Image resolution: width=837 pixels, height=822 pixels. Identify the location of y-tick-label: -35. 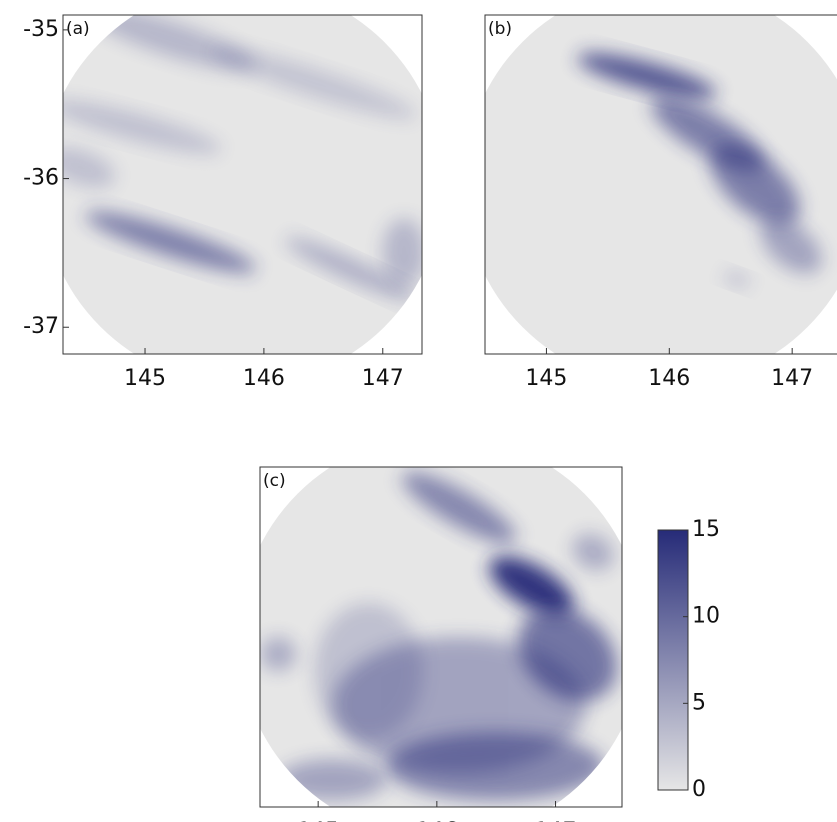
(41, 29).